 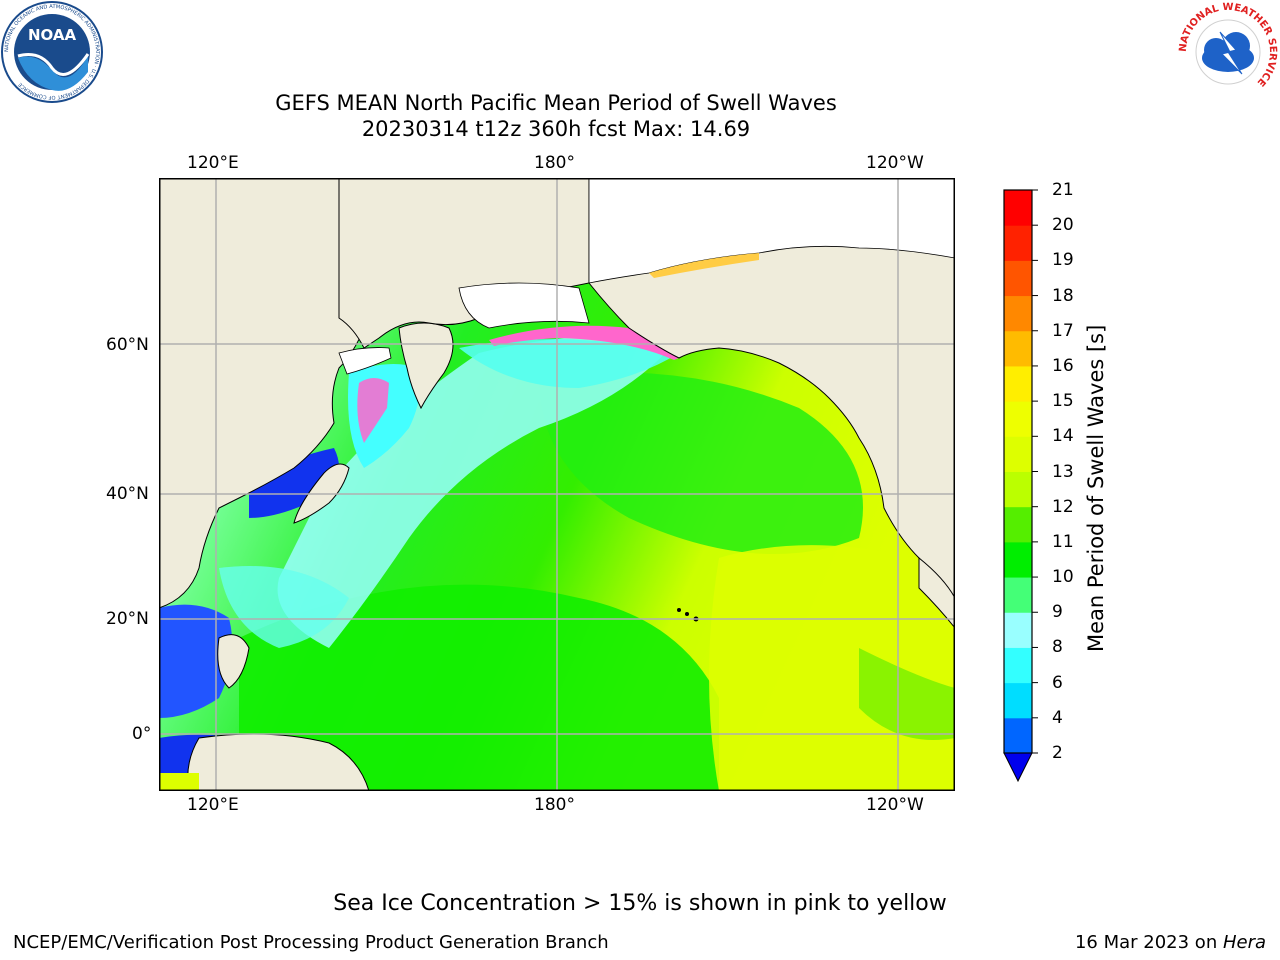 What do you see at coordinates (213, 163) in the screenshot?
I see `lon-tick-top-120e: 120°E` at bounding box center [213, 163].